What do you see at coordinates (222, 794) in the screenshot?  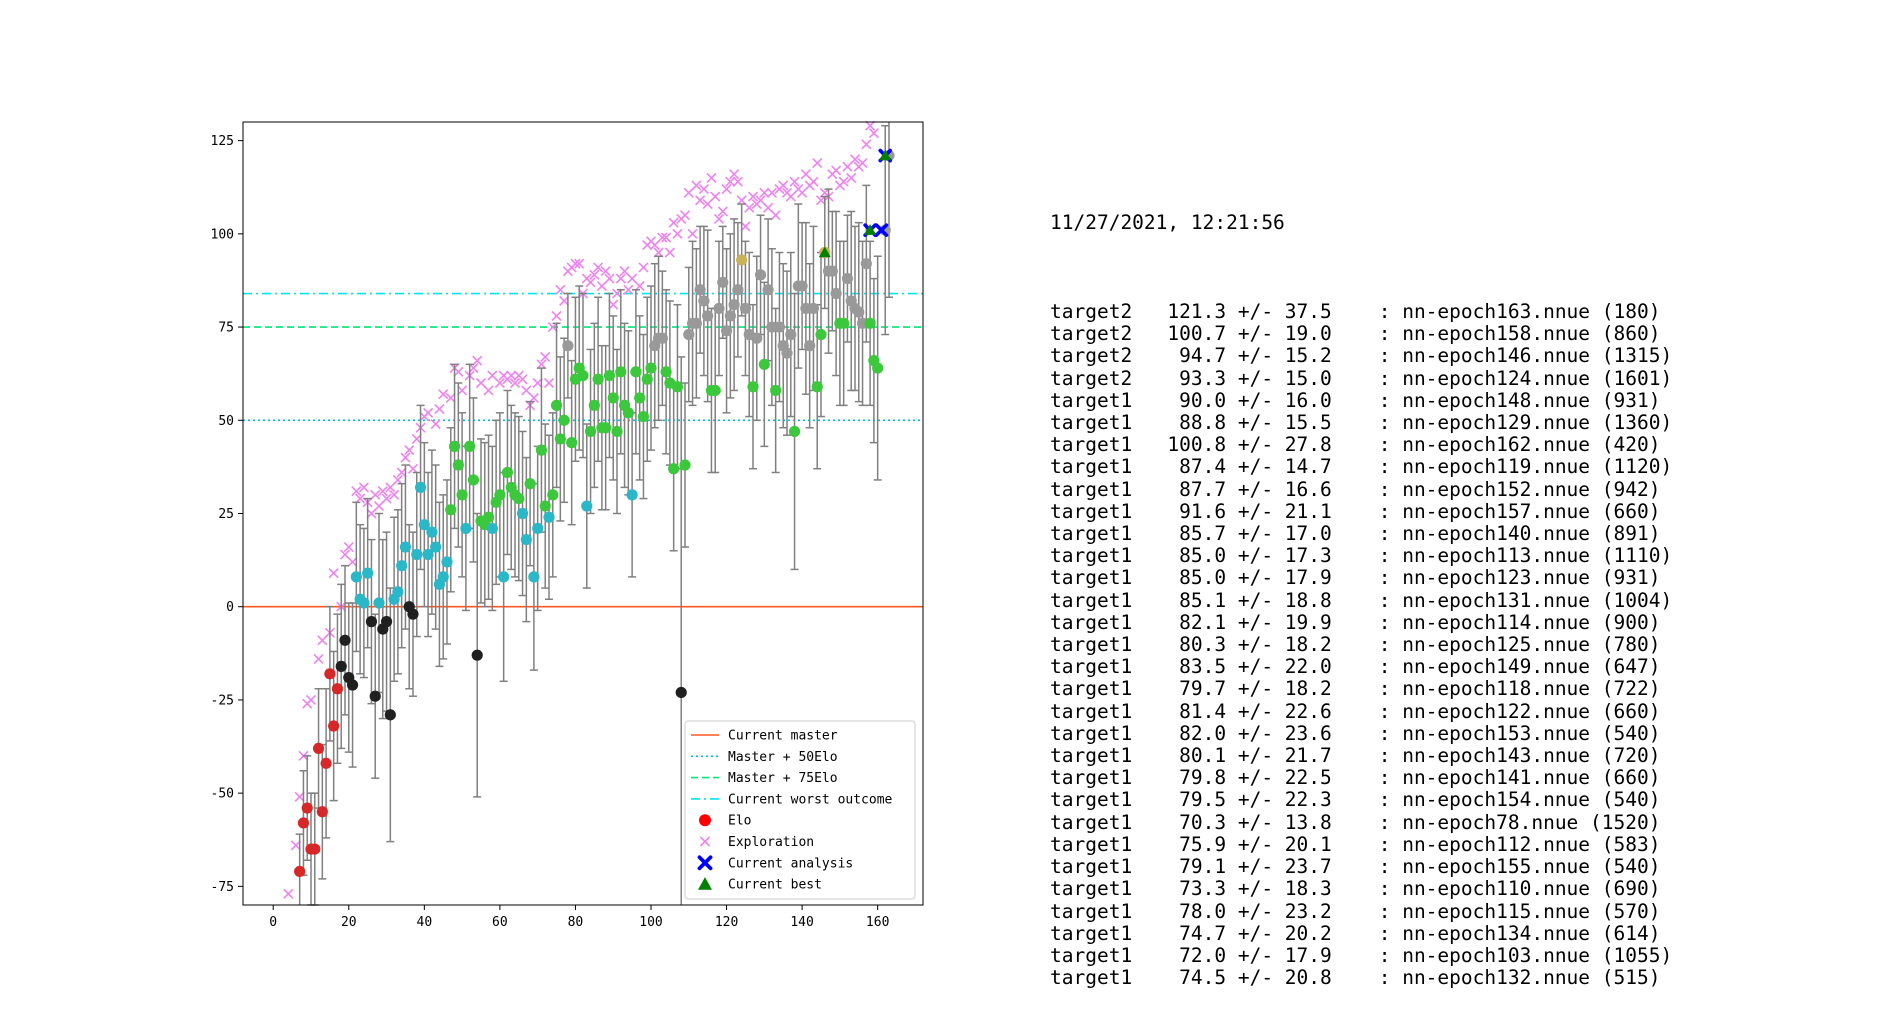 I see `y-tick-label: -50` at bounding box center [222, 794].